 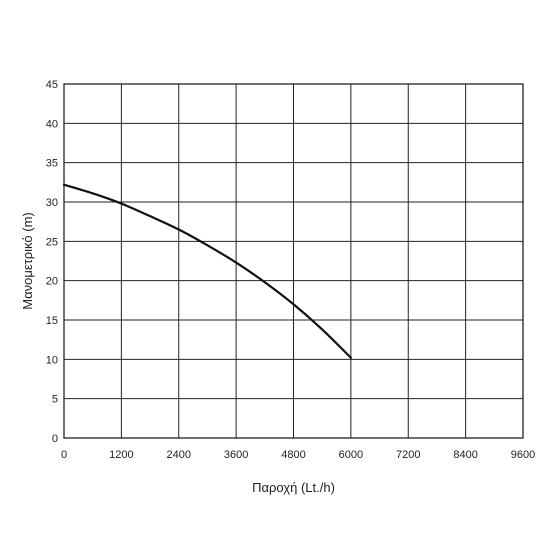 I want to click on x-tick-label: 4800, so click(x=293, y=455).